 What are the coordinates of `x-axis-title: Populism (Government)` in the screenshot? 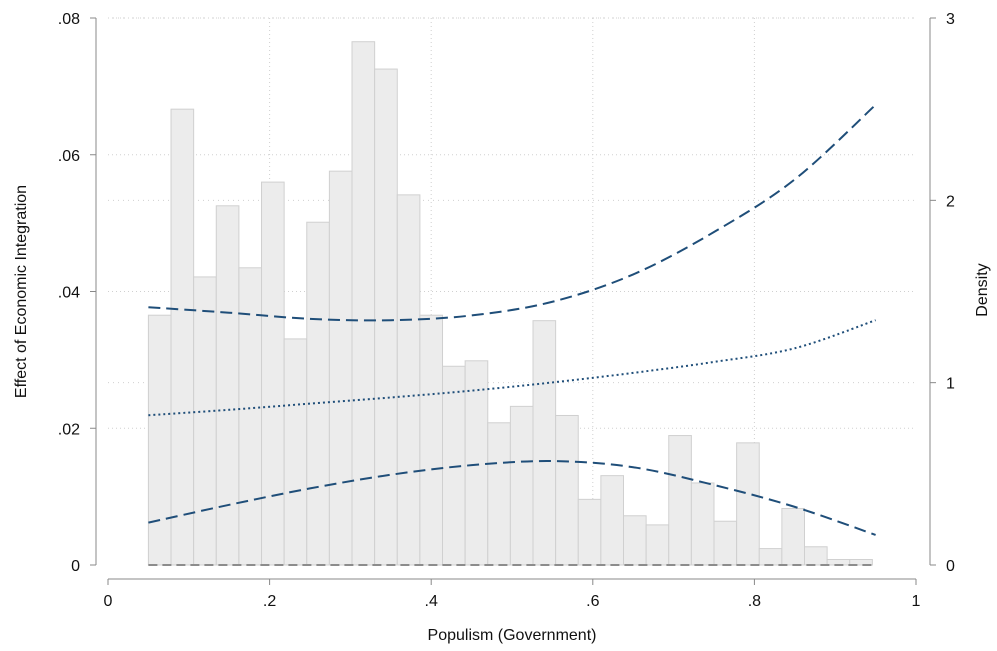 It's located at (512, 635).